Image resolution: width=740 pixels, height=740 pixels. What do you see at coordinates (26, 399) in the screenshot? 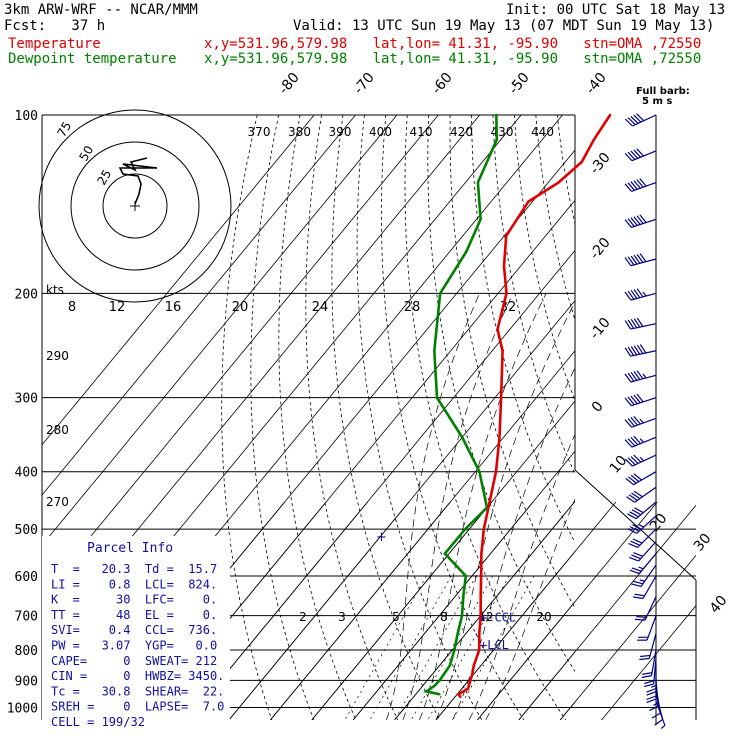
I see `pressure-label: 300` at bounding box center [26, 399].